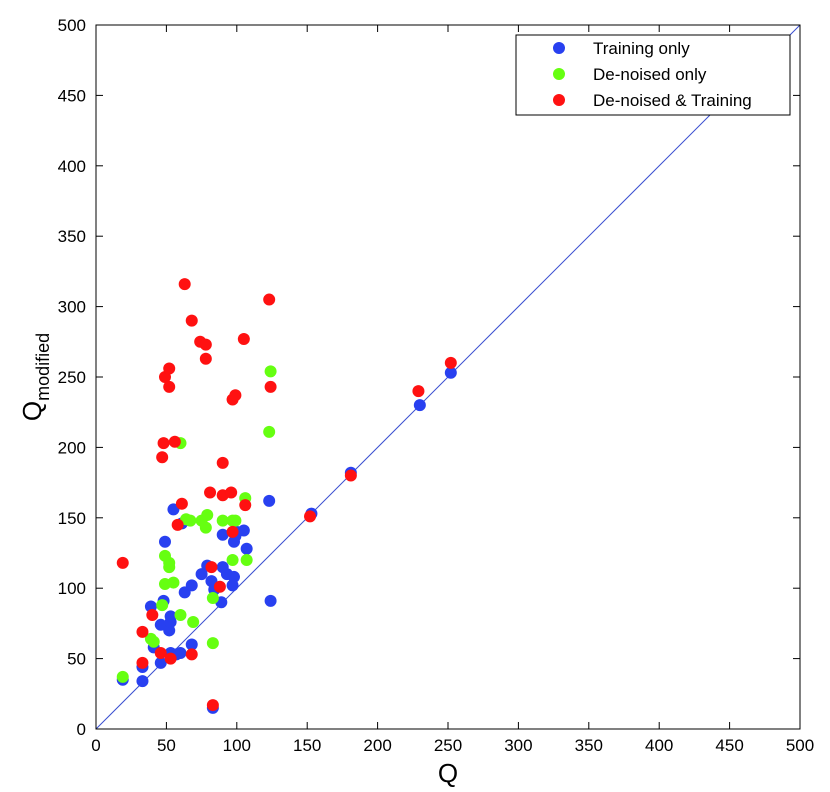 The image size is (830, 792). I want to click on x-tick-label: 0, so click(95, 745).